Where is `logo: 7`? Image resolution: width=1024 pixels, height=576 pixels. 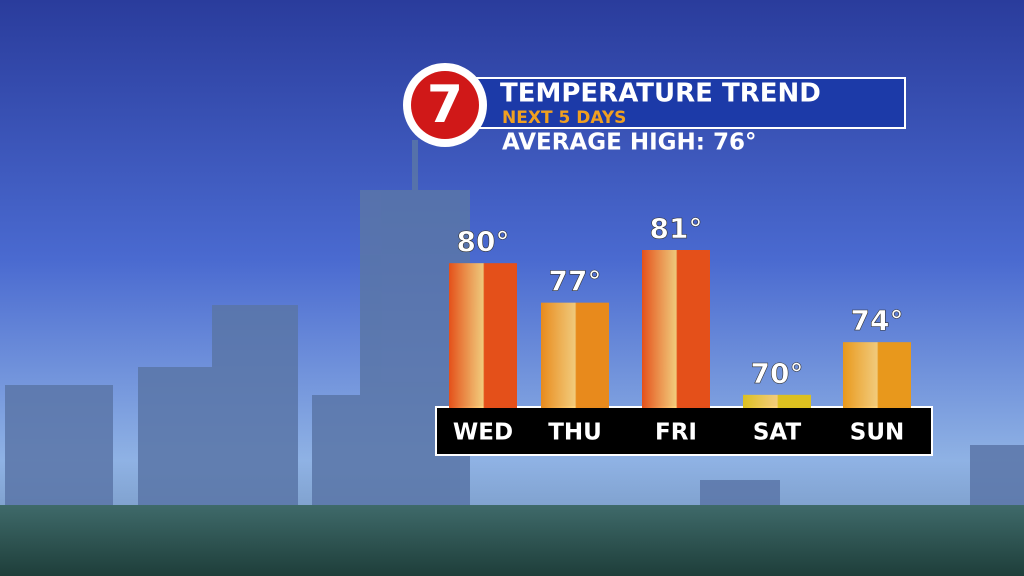
logo: 7 is located at coordinates (445, 105).